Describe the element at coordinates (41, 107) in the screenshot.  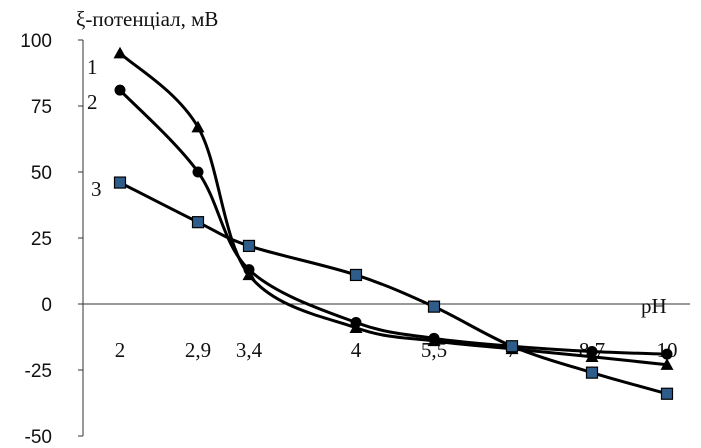
I see `y-tick-label: 75` at that location.